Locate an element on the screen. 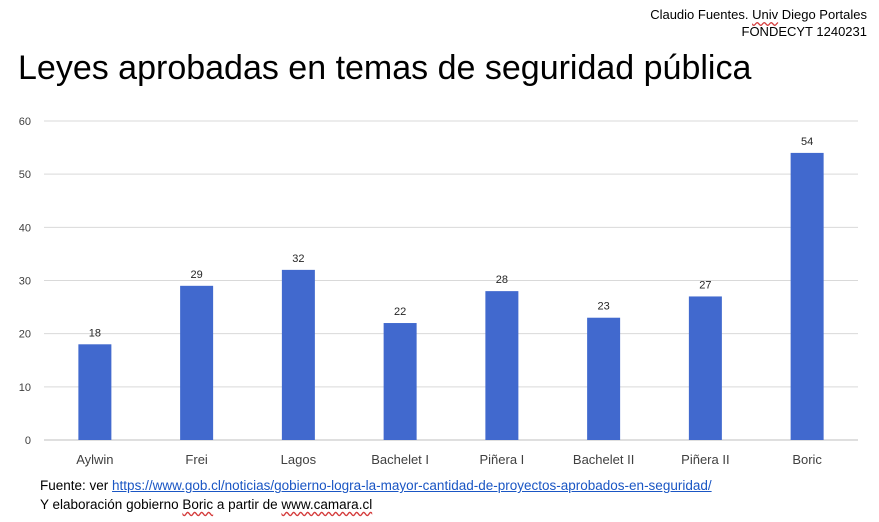 The width and height of the screenshot is (879, 522). y-tick-label: 10 is located at coordinates (25, 388).